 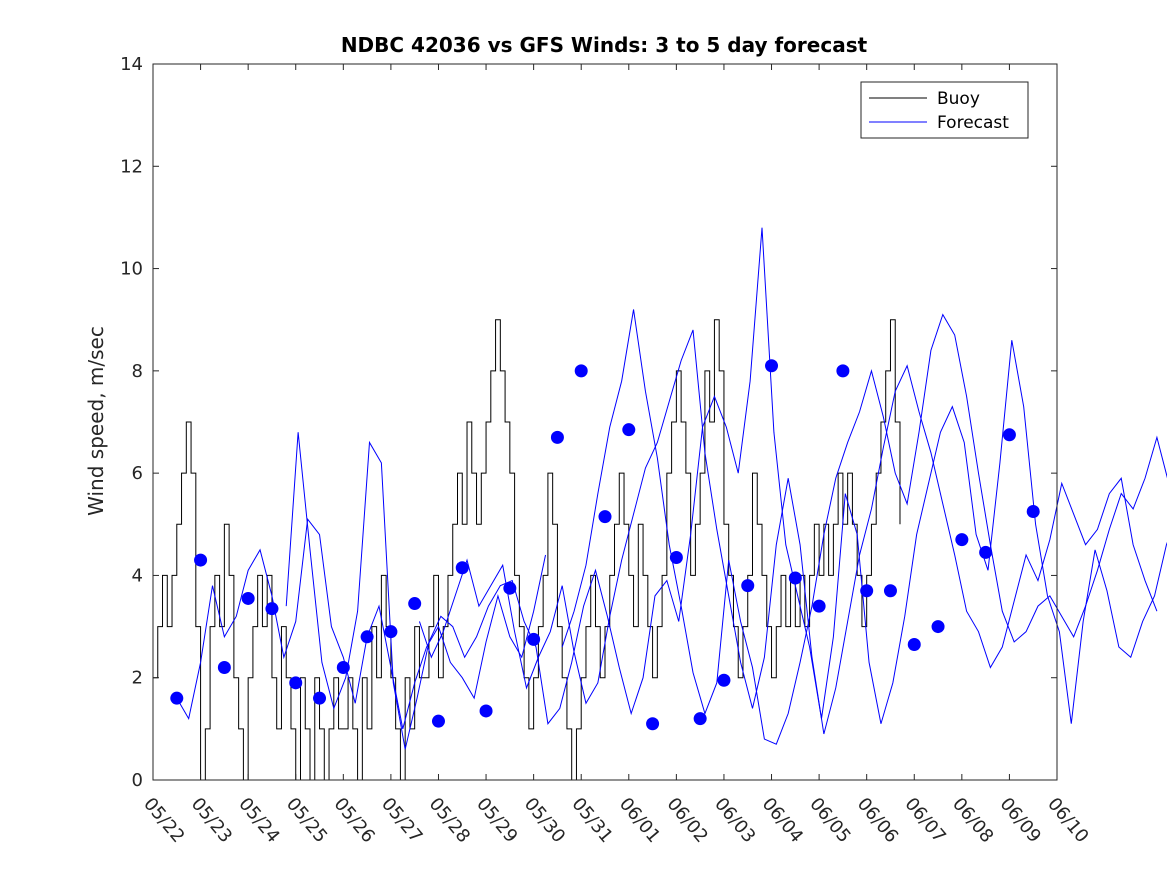 What do you see at coordinates (973, 123) in the screenshot?
I see `legend-forecast-label: Forecast` at bounding box center [973, 123].